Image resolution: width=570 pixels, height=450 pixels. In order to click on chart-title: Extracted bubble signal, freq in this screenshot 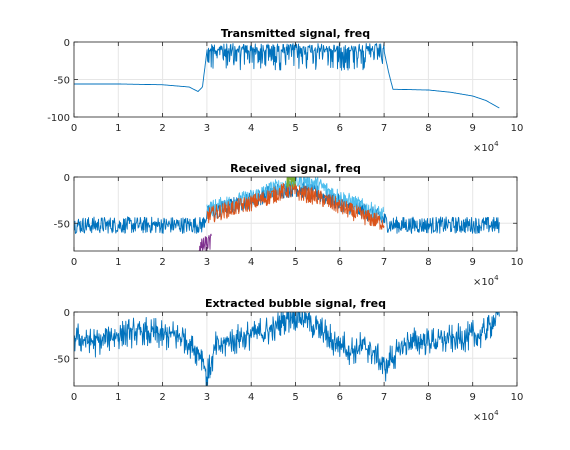, I will do `click(295, 303)`.